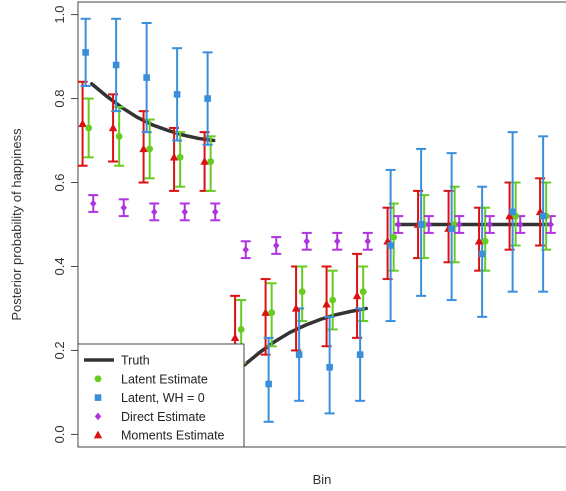 Image resolution: width=566 pixels, height=491 pixels. I want to click on legend-label-moments: Moments Estimate, so click(173, 436).